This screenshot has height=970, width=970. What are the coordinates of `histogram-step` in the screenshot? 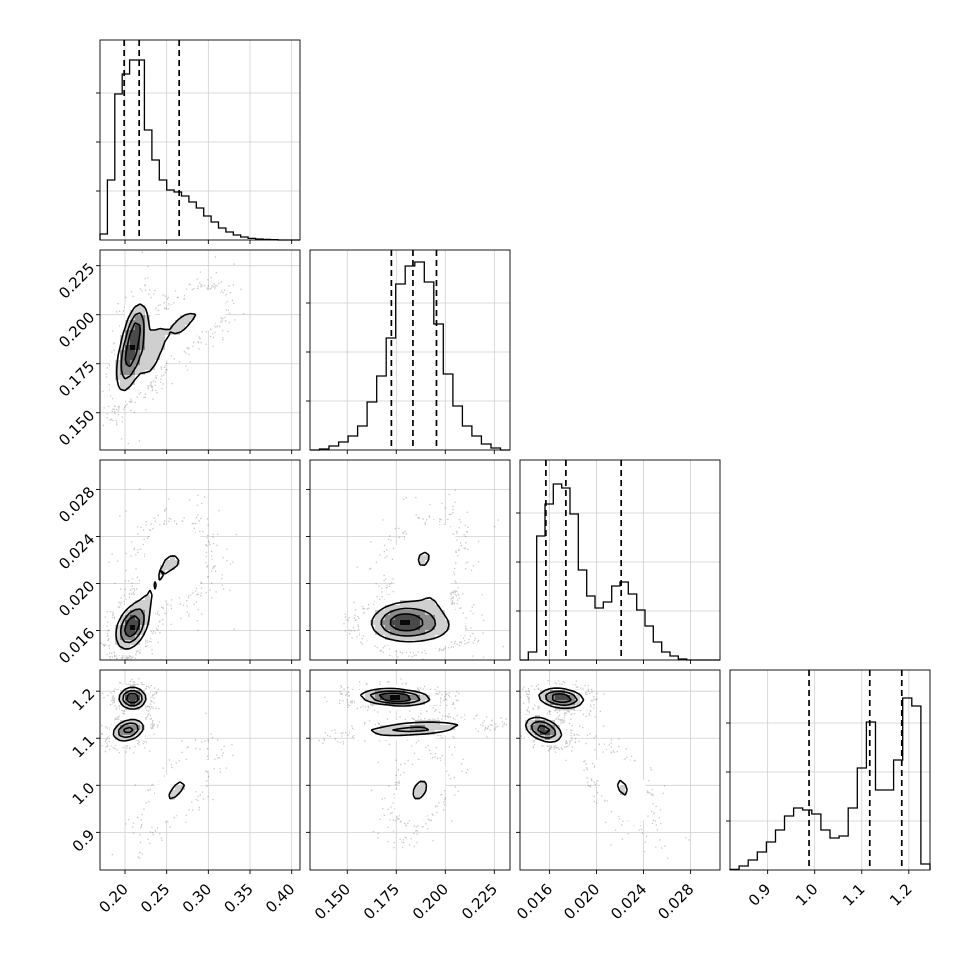 It's located at (620, 572).